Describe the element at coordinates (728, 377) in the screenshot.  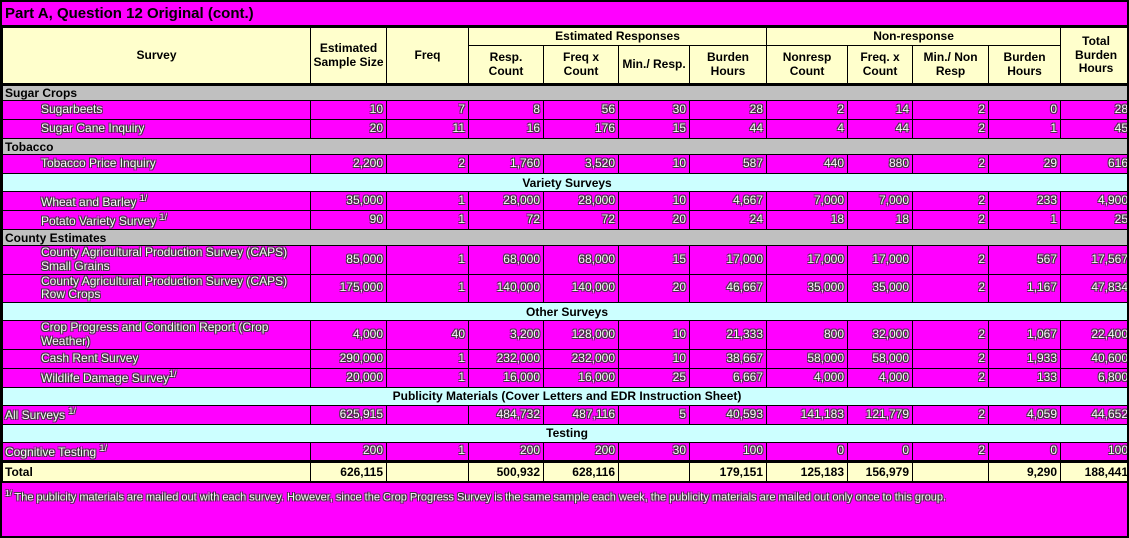
I see `value-cell: 6,667` at that location.